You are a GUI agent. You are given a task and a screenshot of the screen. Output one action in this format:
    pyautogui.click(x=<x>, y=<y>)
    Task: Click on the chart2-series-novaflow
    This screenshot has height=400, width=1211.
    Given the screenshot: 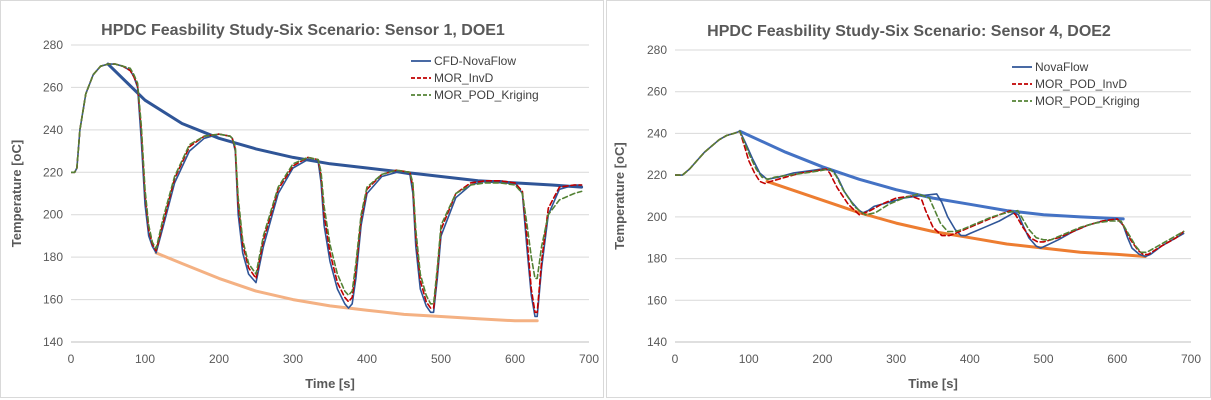 What is the action you would take?
    pyautogui.click(x=930, y=194)
    